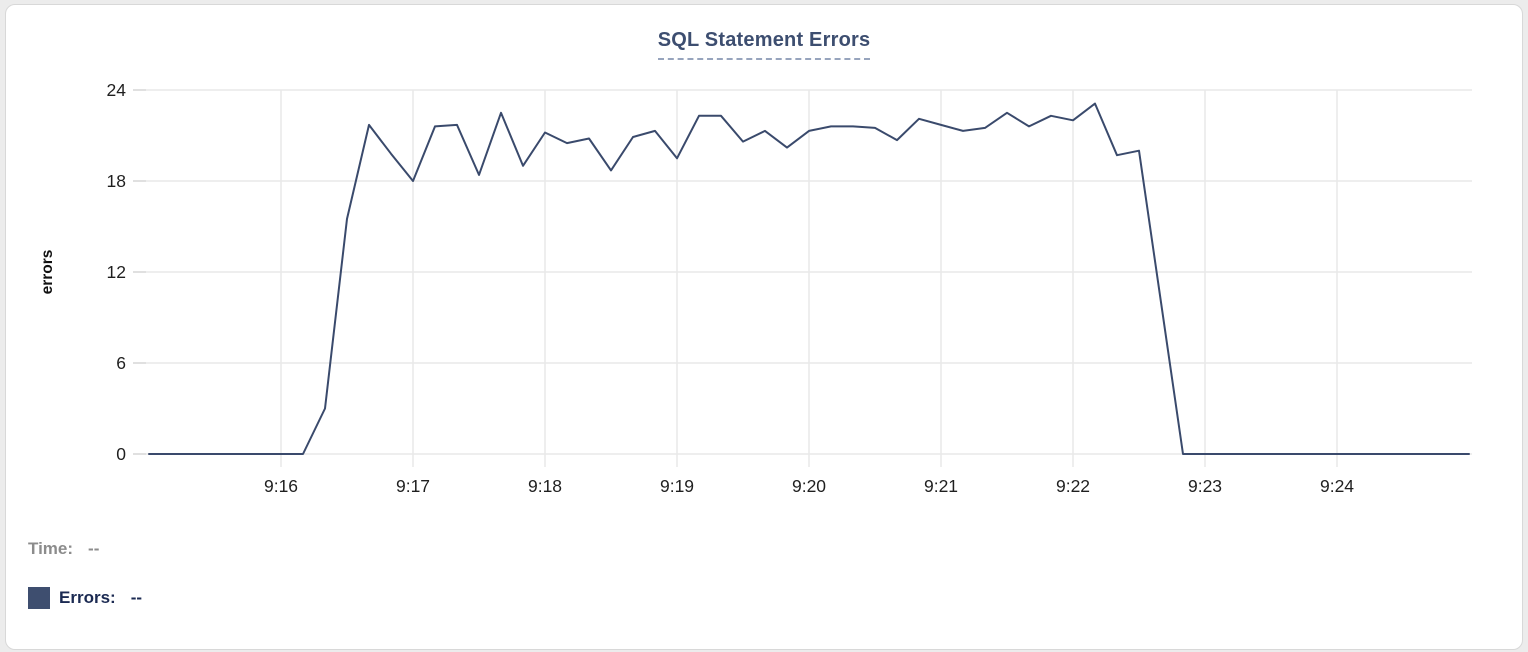 The width and height of the screenshot is (1528, 652). I want to click on time-readout-value: --, so click(94, 548).